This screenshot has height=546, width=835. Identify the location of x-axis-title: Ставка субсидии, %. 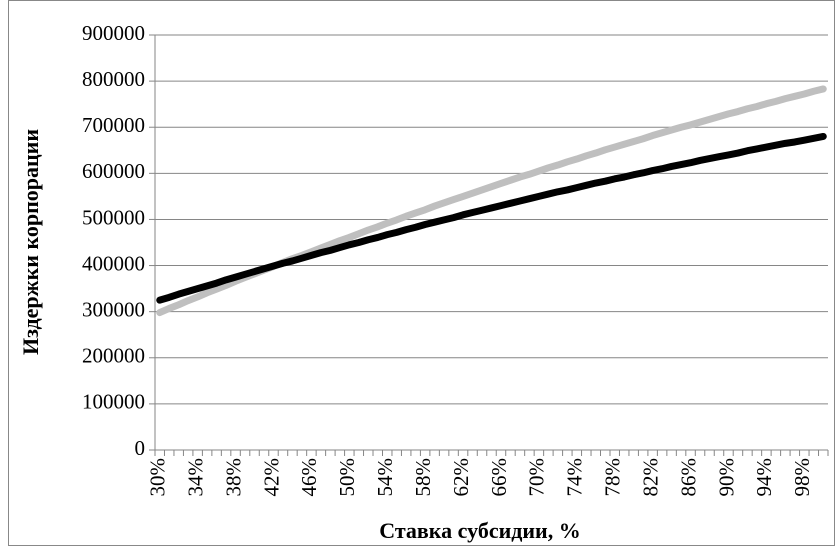
(480, 530).